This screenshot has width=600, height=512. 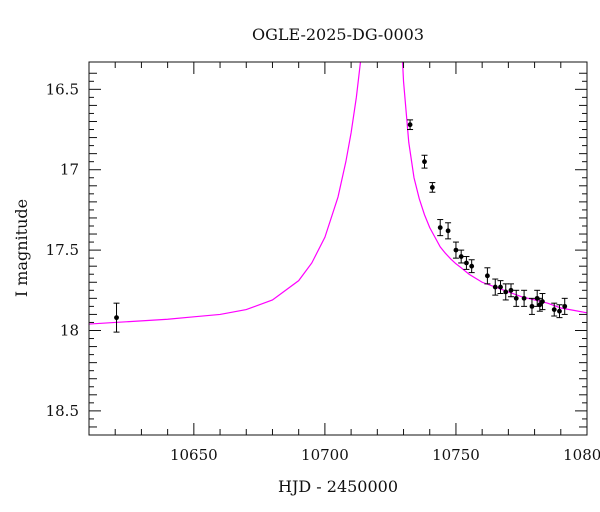 What do you see at coordinates (69, 170) in the screenshot?
I see `y-tick-label: 17` at bounding box center [69, 170].